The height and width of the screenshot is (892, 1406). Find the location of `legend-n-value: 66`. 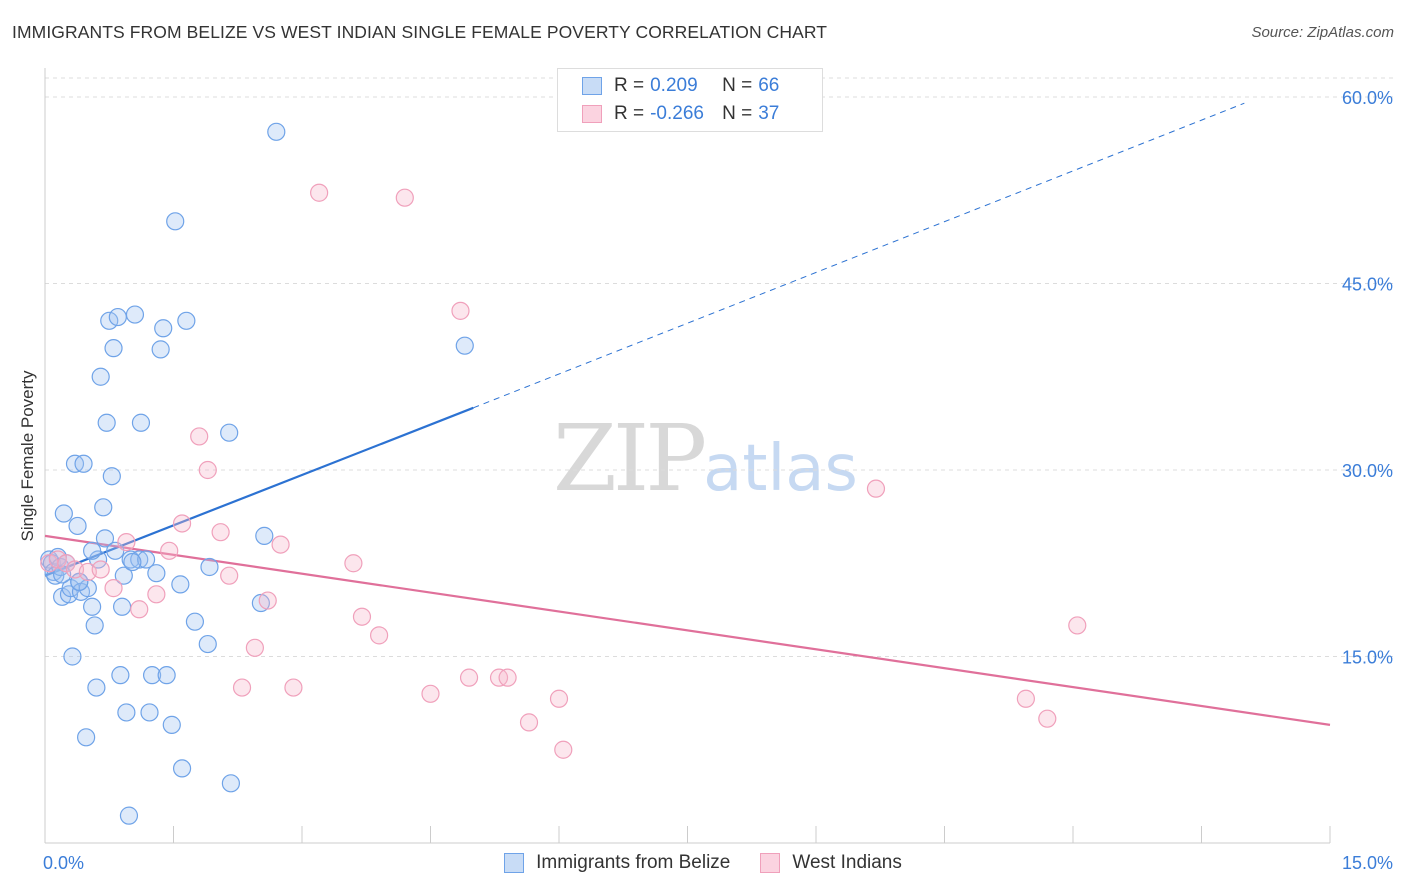

legend-n-value: 66 is located at coordinates (769, 85).